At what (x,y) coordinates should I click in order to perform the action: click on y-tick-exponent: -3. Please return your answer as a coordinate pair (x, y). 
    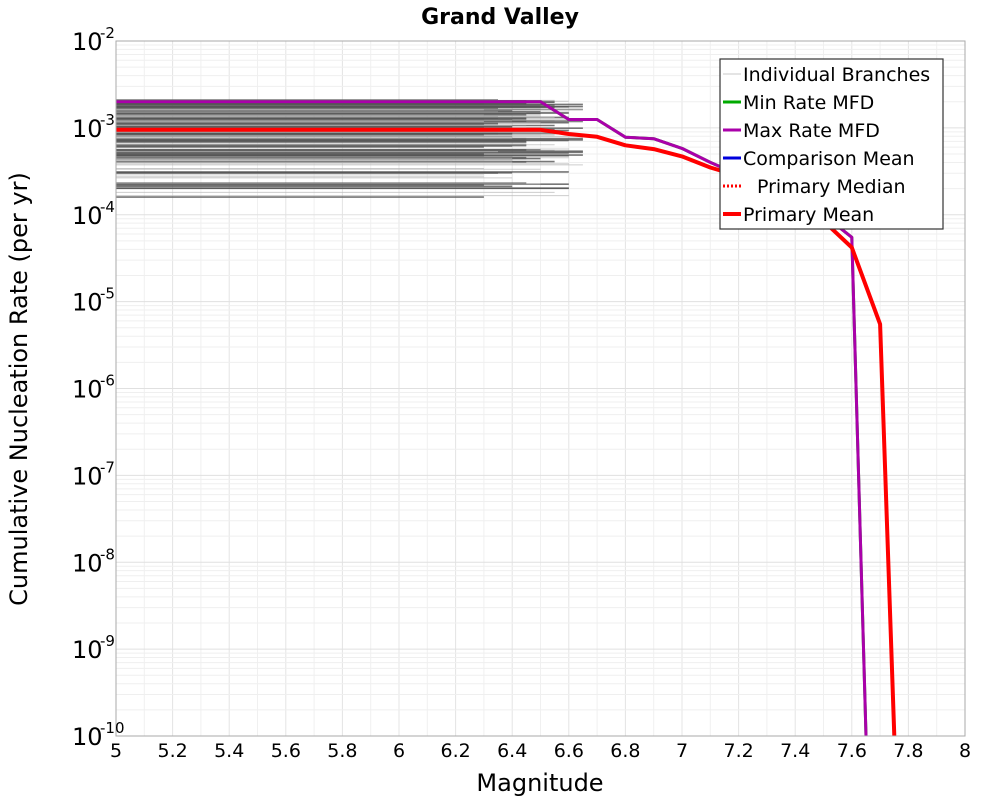
    Looking at the image, I should click on (107, 120).